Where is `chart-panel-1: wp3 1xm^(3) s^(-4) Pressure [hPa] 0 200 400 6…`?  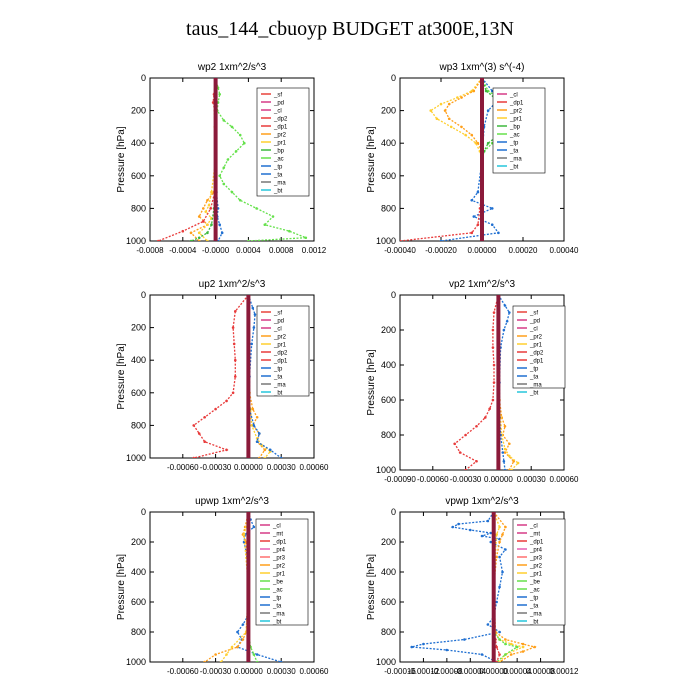
chart-panel-1: wp3 1xm^(3) s^(-4) Pressure [hPa] 0 200 400 6… is located at coordinates (472, 158).